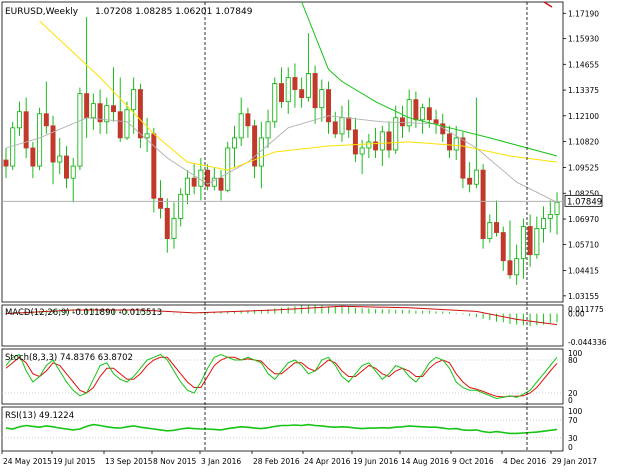 The height and width of the screenshot is (475, 629). What do you see at coordinates (74, 461) in the screenshot?
I see `time-tick-label: 19 Jul 2015` at bounding box center [74, 461].